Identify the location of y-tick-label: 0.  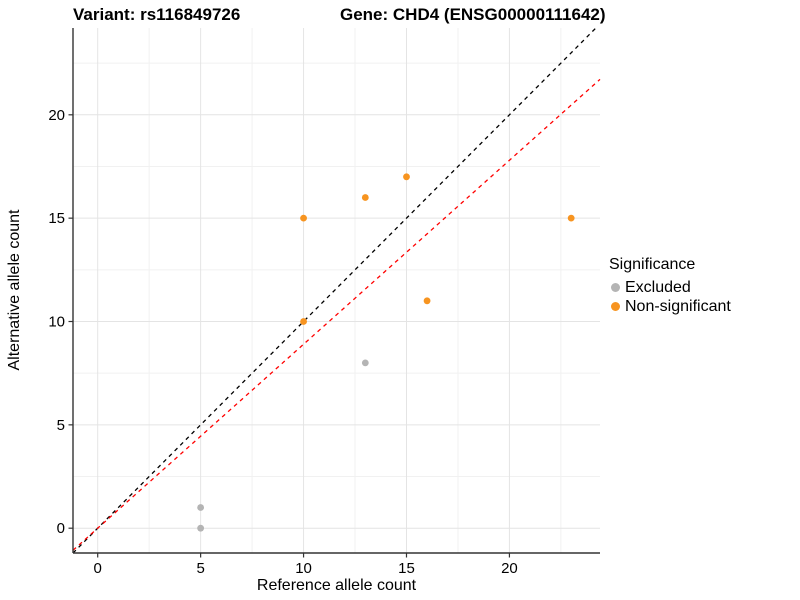
(61, 528).